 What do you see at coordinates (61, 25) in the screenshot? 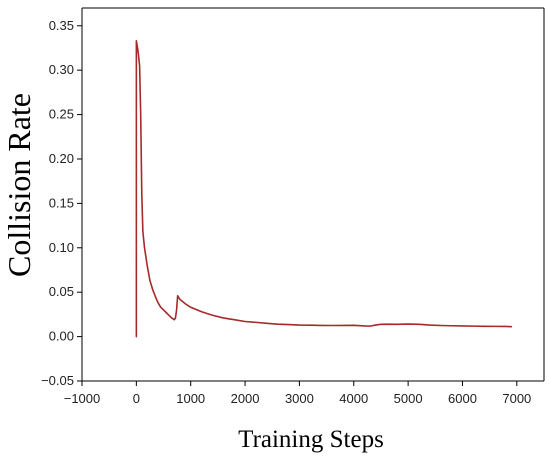
I see `y-tick-label: 0.35` at bounding box center [61, 25].